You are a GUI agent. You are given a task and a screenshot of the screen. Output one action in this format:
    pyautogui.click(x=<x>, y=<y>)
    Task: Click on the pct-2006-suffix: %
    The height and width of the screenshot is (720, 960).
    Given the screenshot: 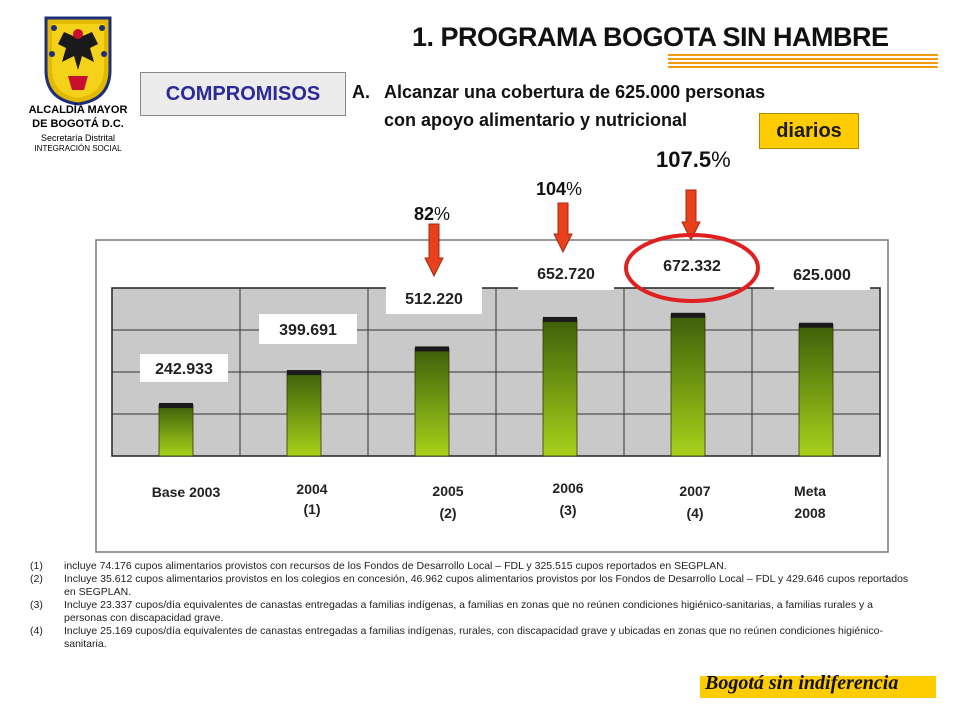 What is the action you would take?
    pyautogui.click(x=574, y=189)
    